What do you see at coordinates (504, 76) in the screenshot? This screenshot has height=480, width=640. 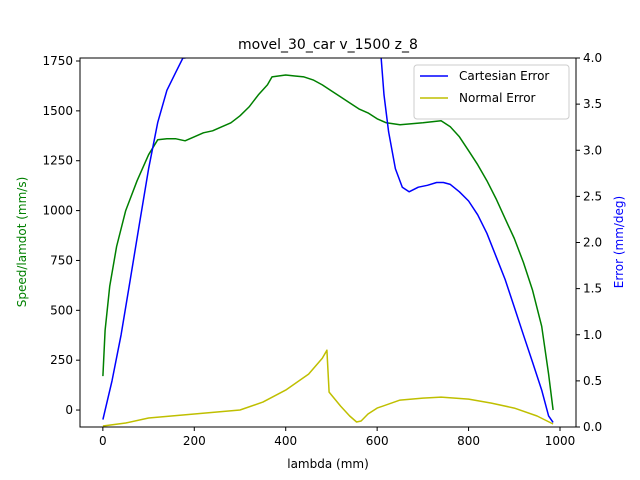 I see `legend-label: Cartesian Error` at bounding box center [504, 76].